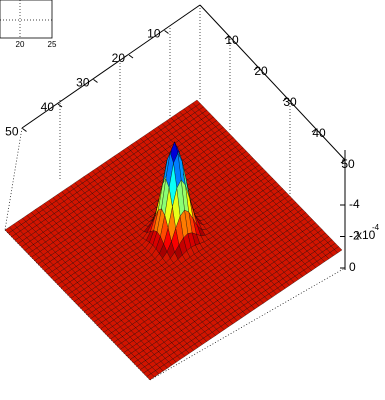 The height and width of the screenshot is (400, 385). What do you see at coordinates (366, 235) in the screenshot?
I see `z-multiplier: x10` at bounding box center [366, 235].